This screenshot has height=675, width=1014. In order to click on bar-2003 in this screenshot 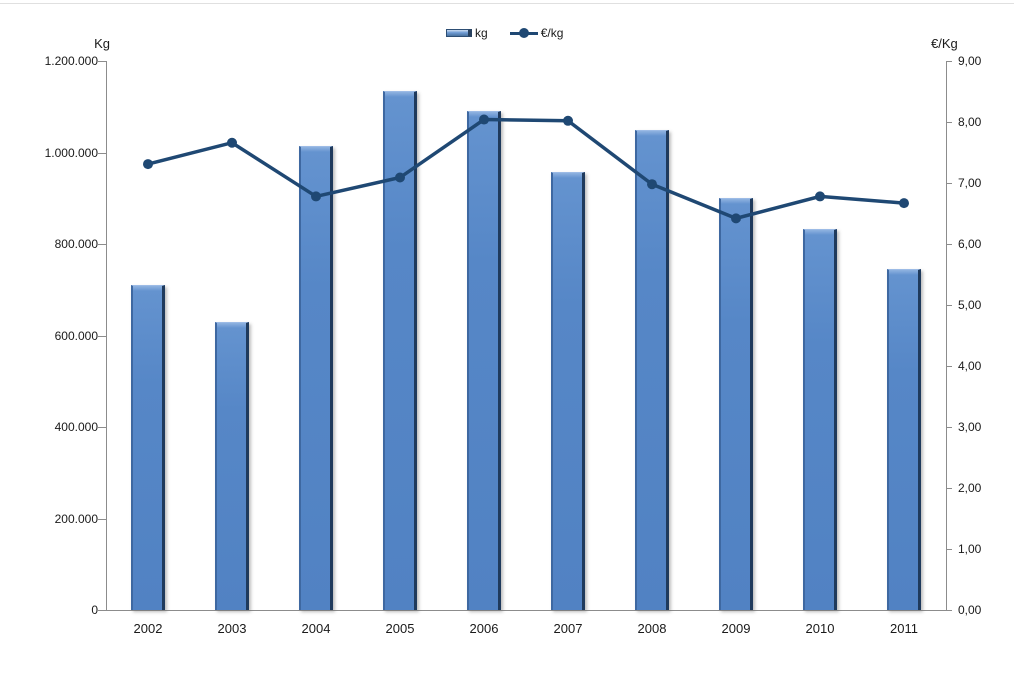, I will do `click(232, 465)`.